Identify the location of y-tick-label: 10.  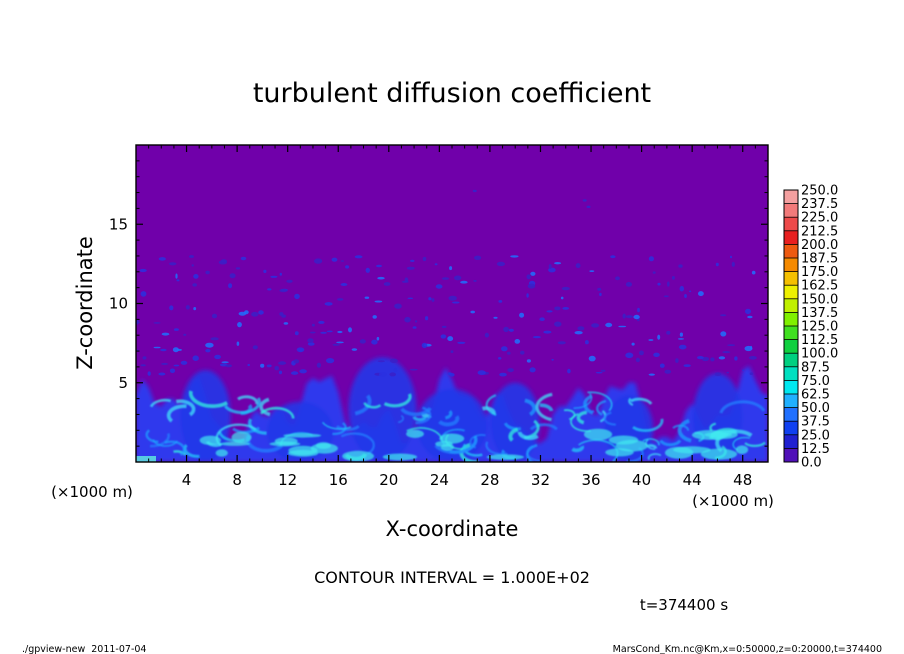
(118, 304).